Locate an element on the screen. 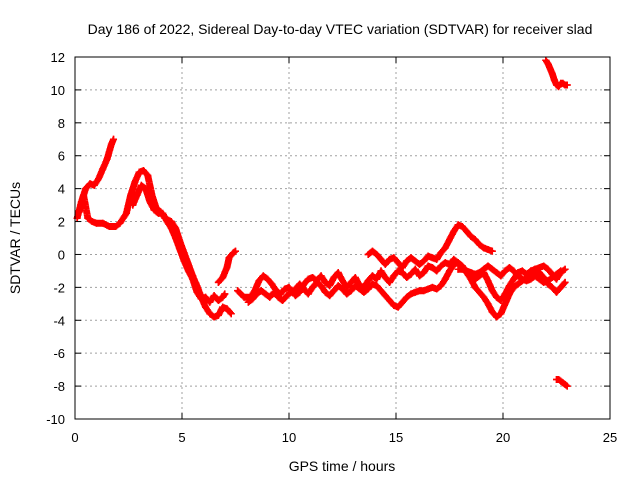 The image size is (640, 480). x-axis-label: GPS time / hours is located at coordinates (342, 466).